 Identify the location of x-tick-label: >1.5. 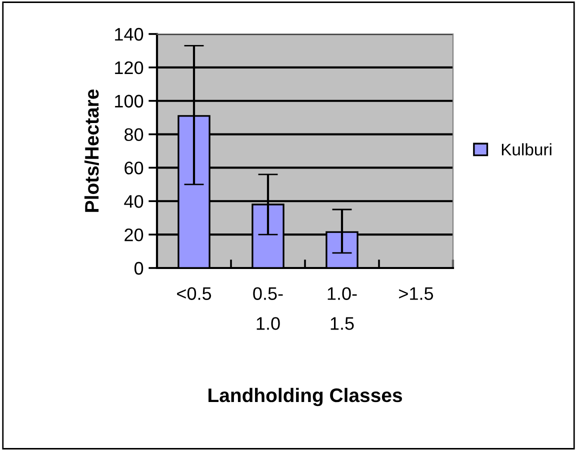
(416, 293).